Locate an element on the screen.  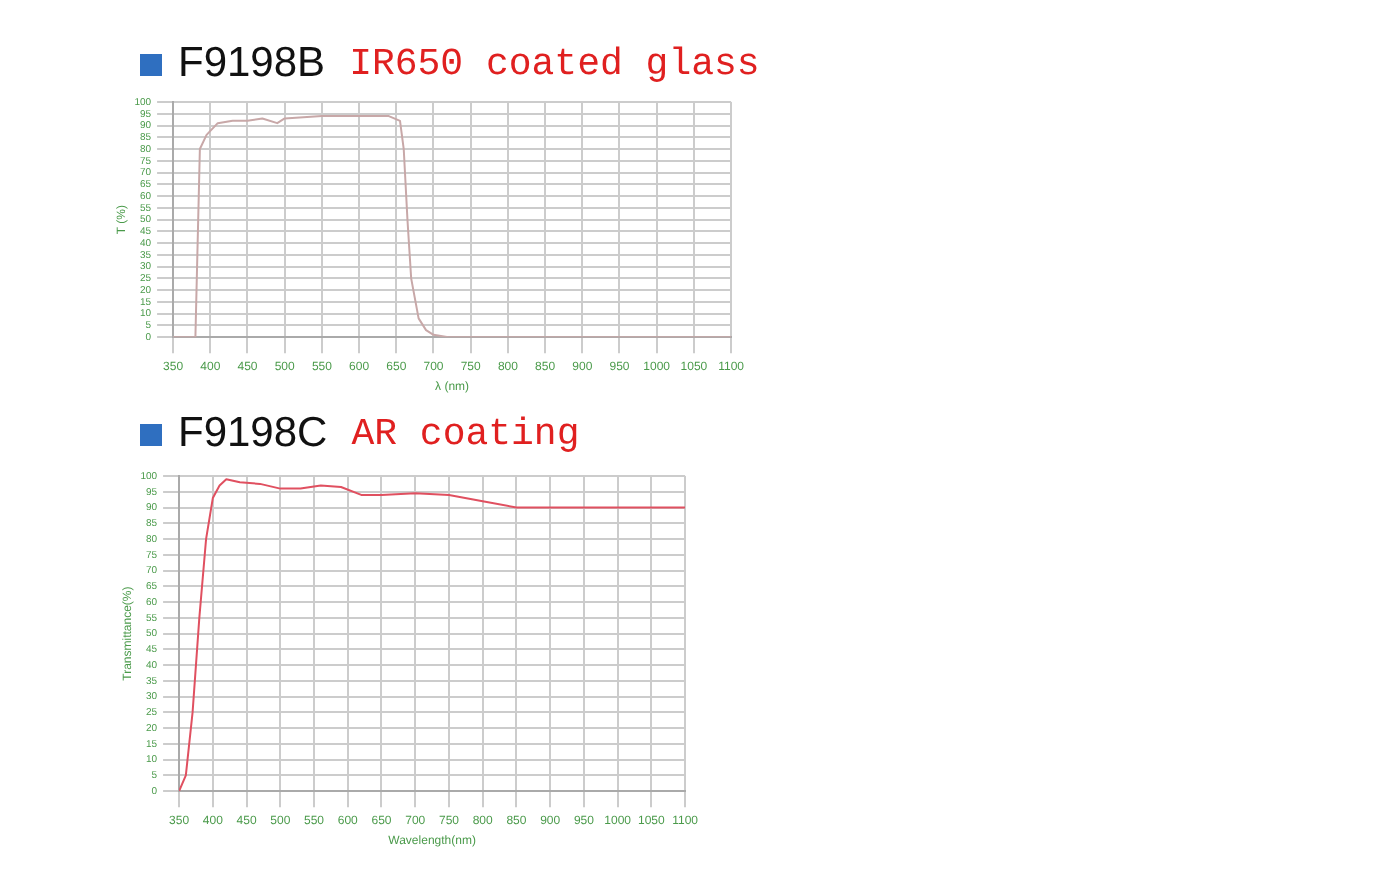
chart-subtitle: AR coating is located at coordinates (465, 434).